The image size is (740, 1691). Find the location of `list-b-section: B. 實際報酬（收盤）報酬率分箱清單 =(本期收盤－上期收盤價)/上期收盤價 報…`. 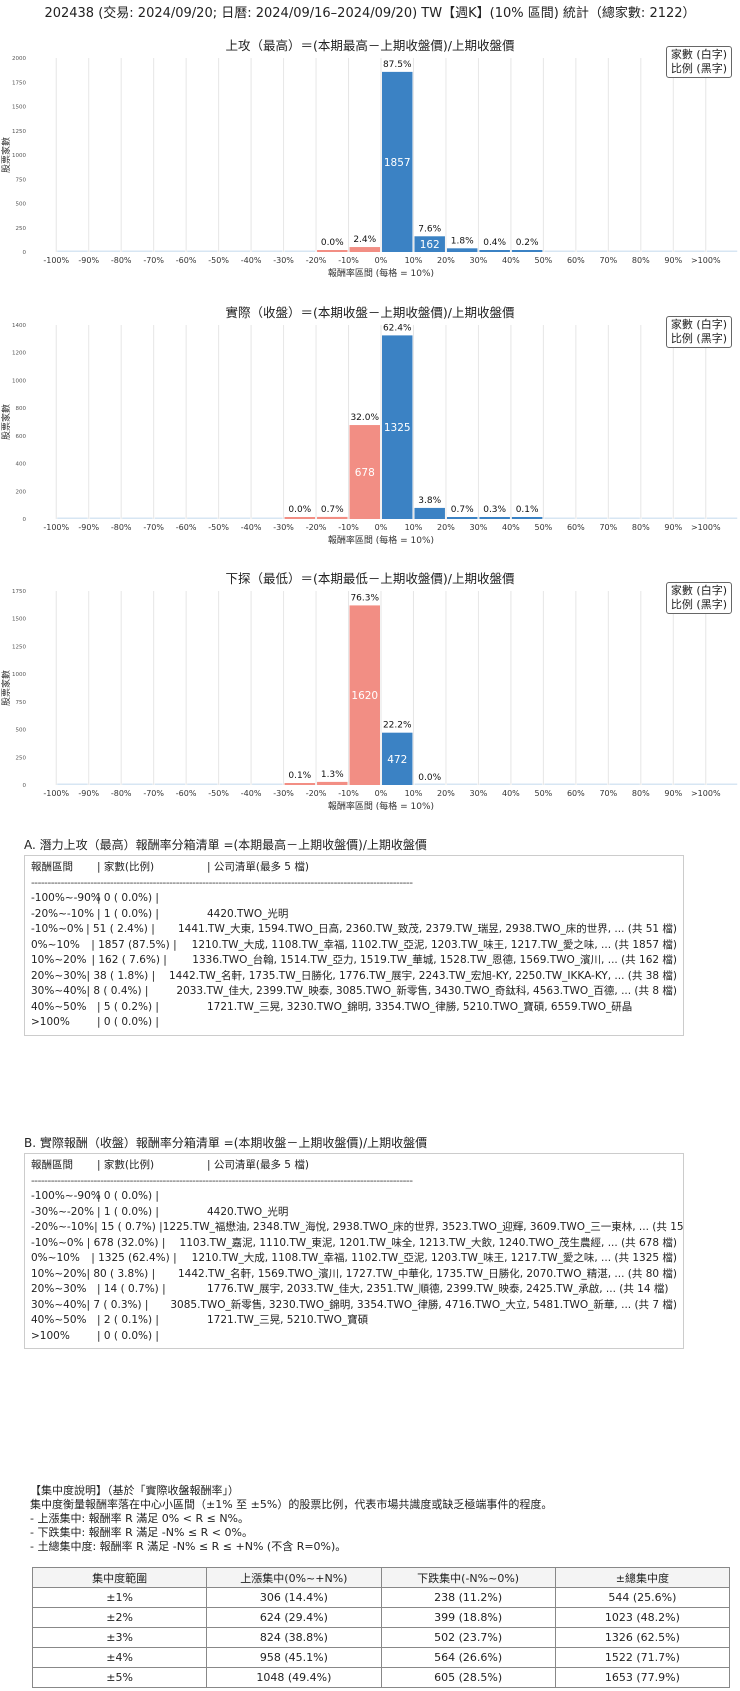

list-b-section: B. 實際報酬（收盤）報酬率分箱清單 =(本期收盤－上期收盤價)/上期收盤價 報… is located at coordinates (354, 1241).